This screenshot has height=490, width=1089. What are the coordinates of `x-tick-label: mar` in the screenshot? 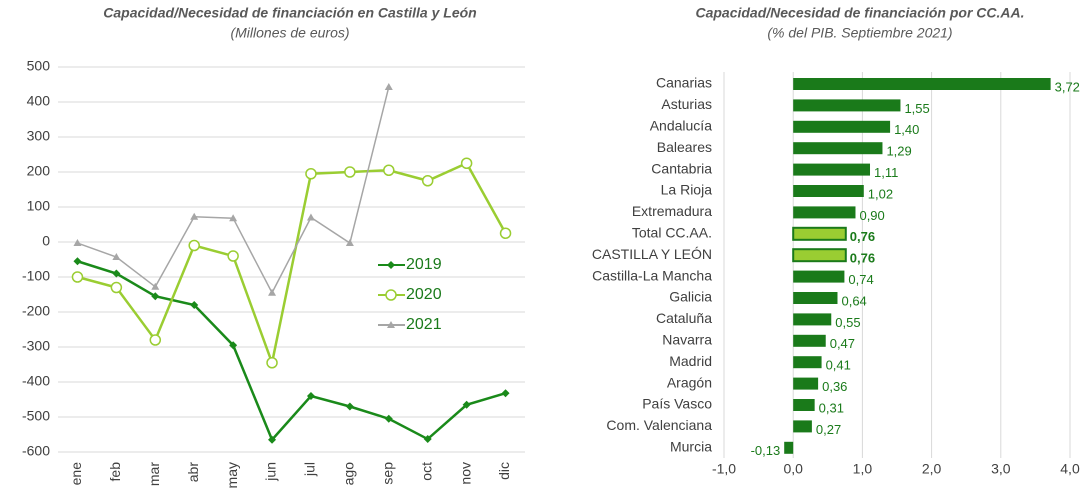 It's located at (154, 474).